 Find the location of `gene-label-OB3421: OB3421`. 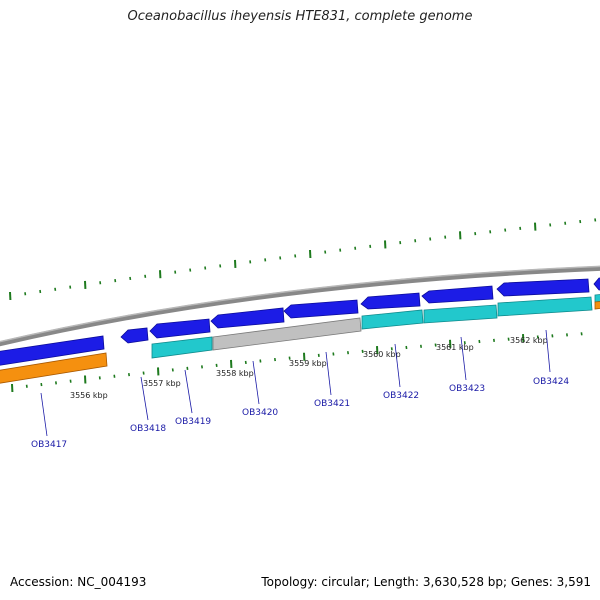

gene-label-OB3421: OB3421 is located at coordinates (332, 404).